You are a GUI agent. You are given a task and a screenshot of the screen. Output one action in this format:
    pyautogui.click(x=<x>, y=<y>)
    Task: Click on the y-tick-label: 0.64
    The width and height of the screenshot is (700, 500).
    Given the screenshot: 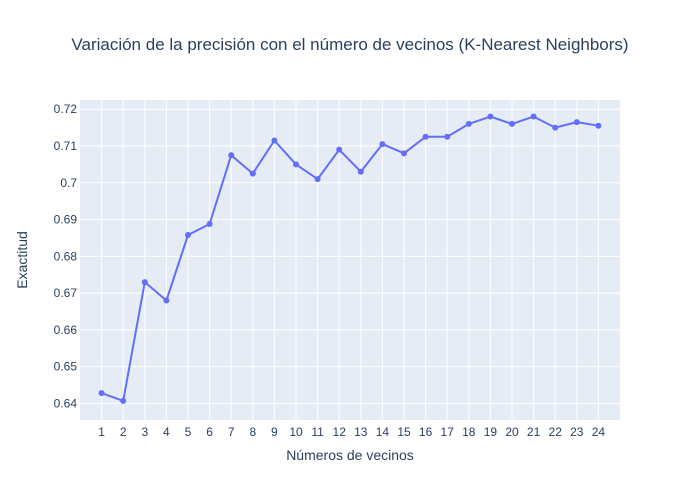 What is the action you would take?
    pyautogui.click(x=66, y=403)
    